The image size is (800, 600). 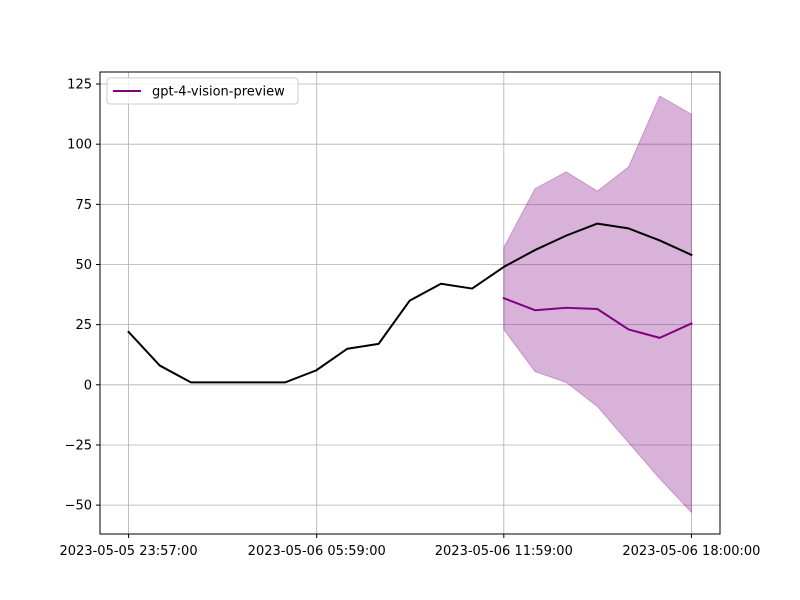 What do you see at coordinates (691, 551) in the screenshot?
I see `x-tick-label: 2023-05-06 18:00:00` at bounding box center [691, 551].